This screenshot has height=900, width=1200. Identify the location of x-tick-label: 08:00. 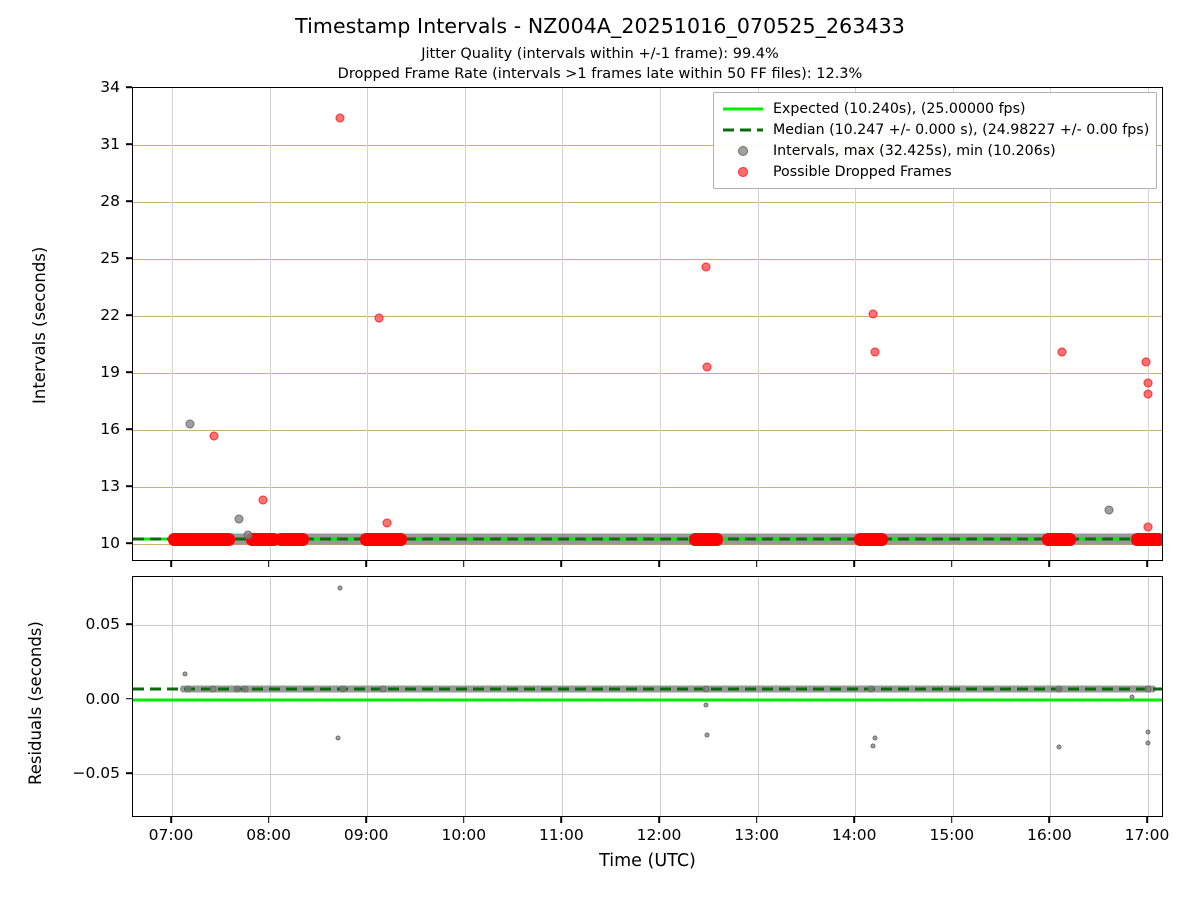
(268, 835).